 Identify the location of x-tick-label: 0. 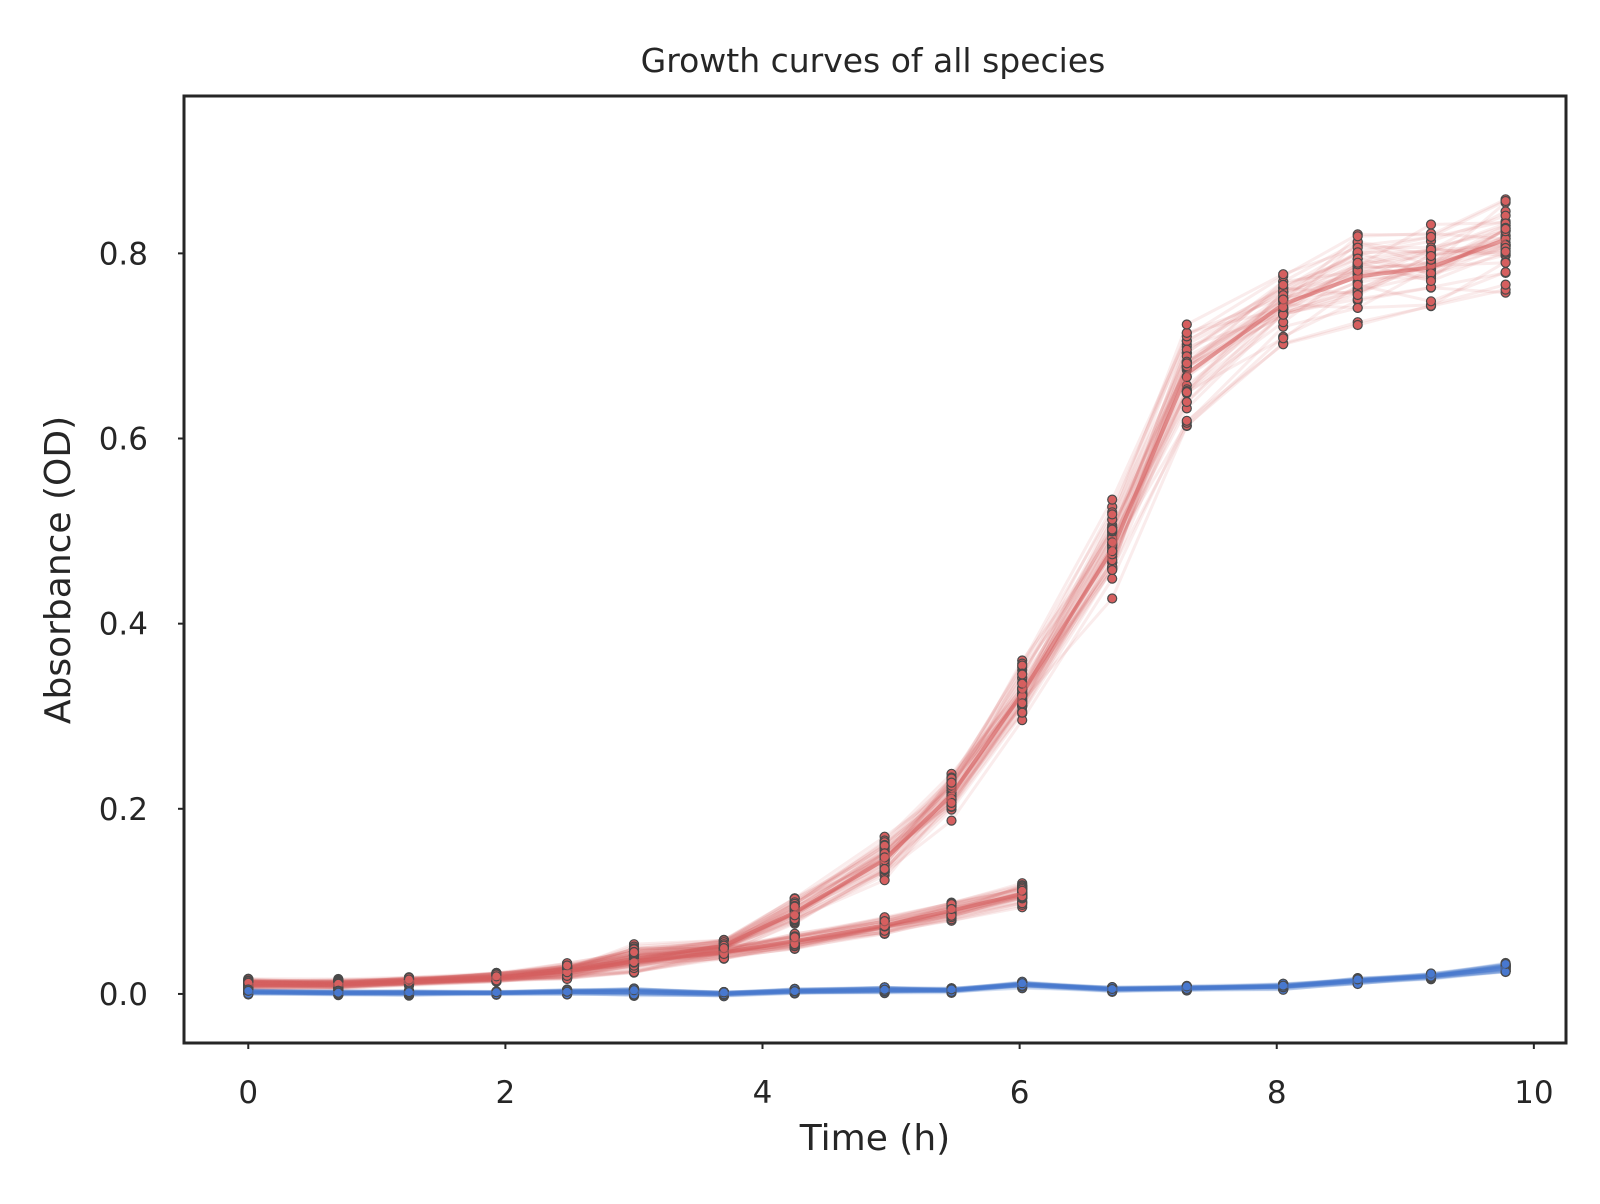
(248, 1093).